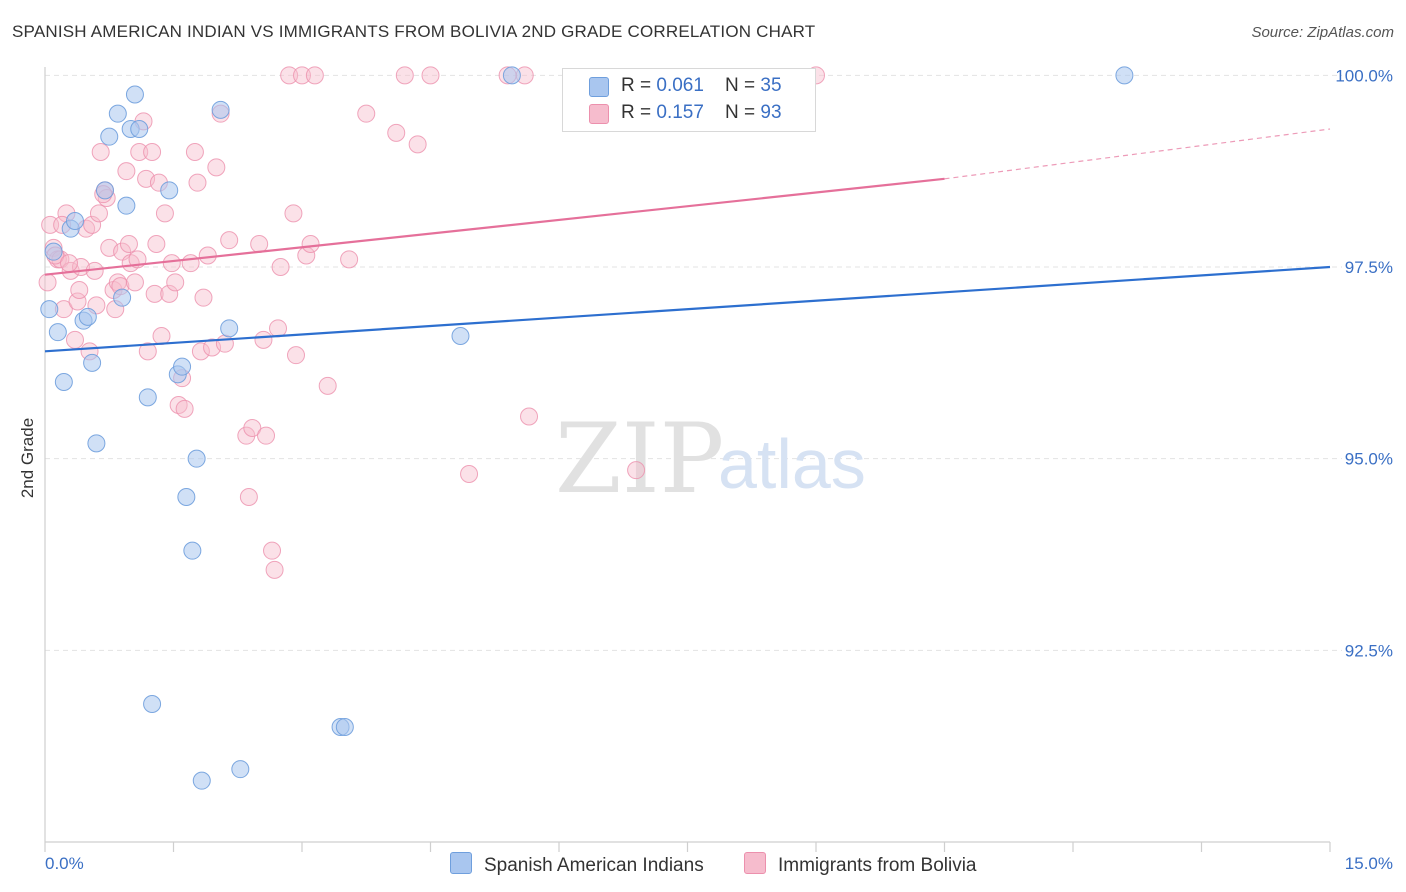 This screenshot has width=1406, height=892. I want to click on legend-item-spanish-american-indians: Spanish American Indians, so click(577, 864).